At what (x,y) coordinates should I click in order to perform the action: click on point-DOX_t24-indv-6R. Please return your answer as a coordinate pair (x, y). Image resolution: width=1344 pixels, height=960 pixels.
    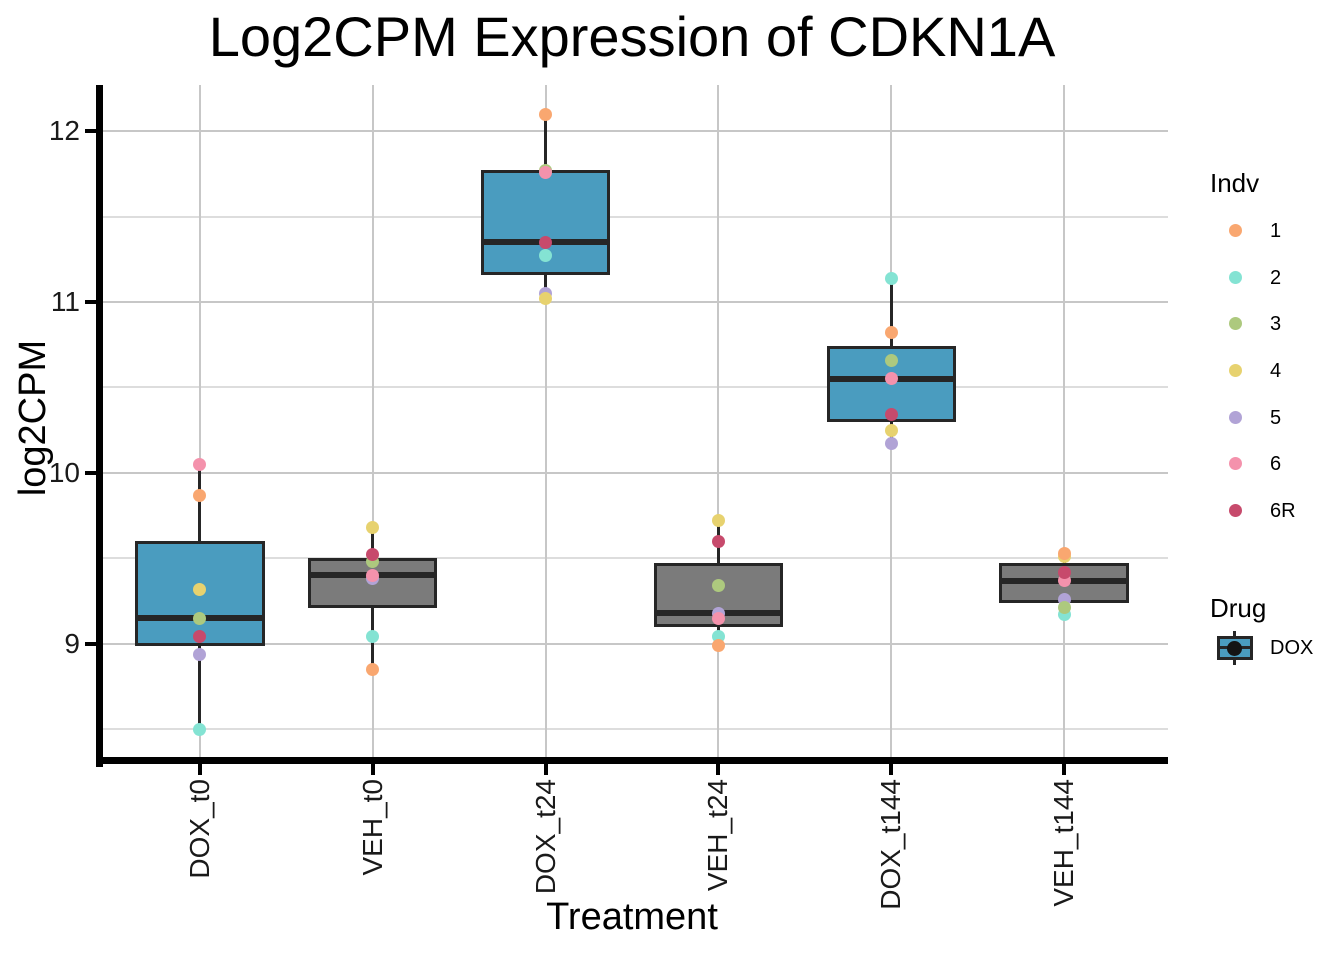
    Looking at the image, I should click on (546, 242).